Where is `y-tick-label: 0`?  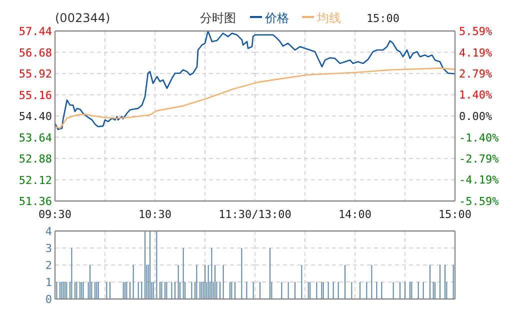 y-tick-label: 0 is located at coordinates (48, 299).